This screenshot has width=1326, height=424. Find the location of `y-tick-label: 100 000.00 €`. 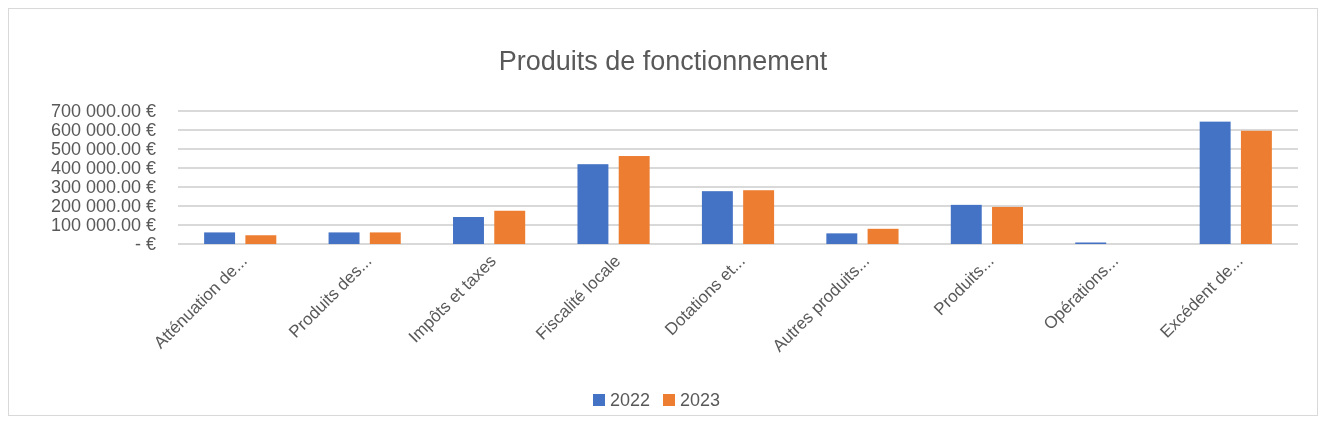

y-tick-label: 100 000.00 € is located at coordinates (103, 225).